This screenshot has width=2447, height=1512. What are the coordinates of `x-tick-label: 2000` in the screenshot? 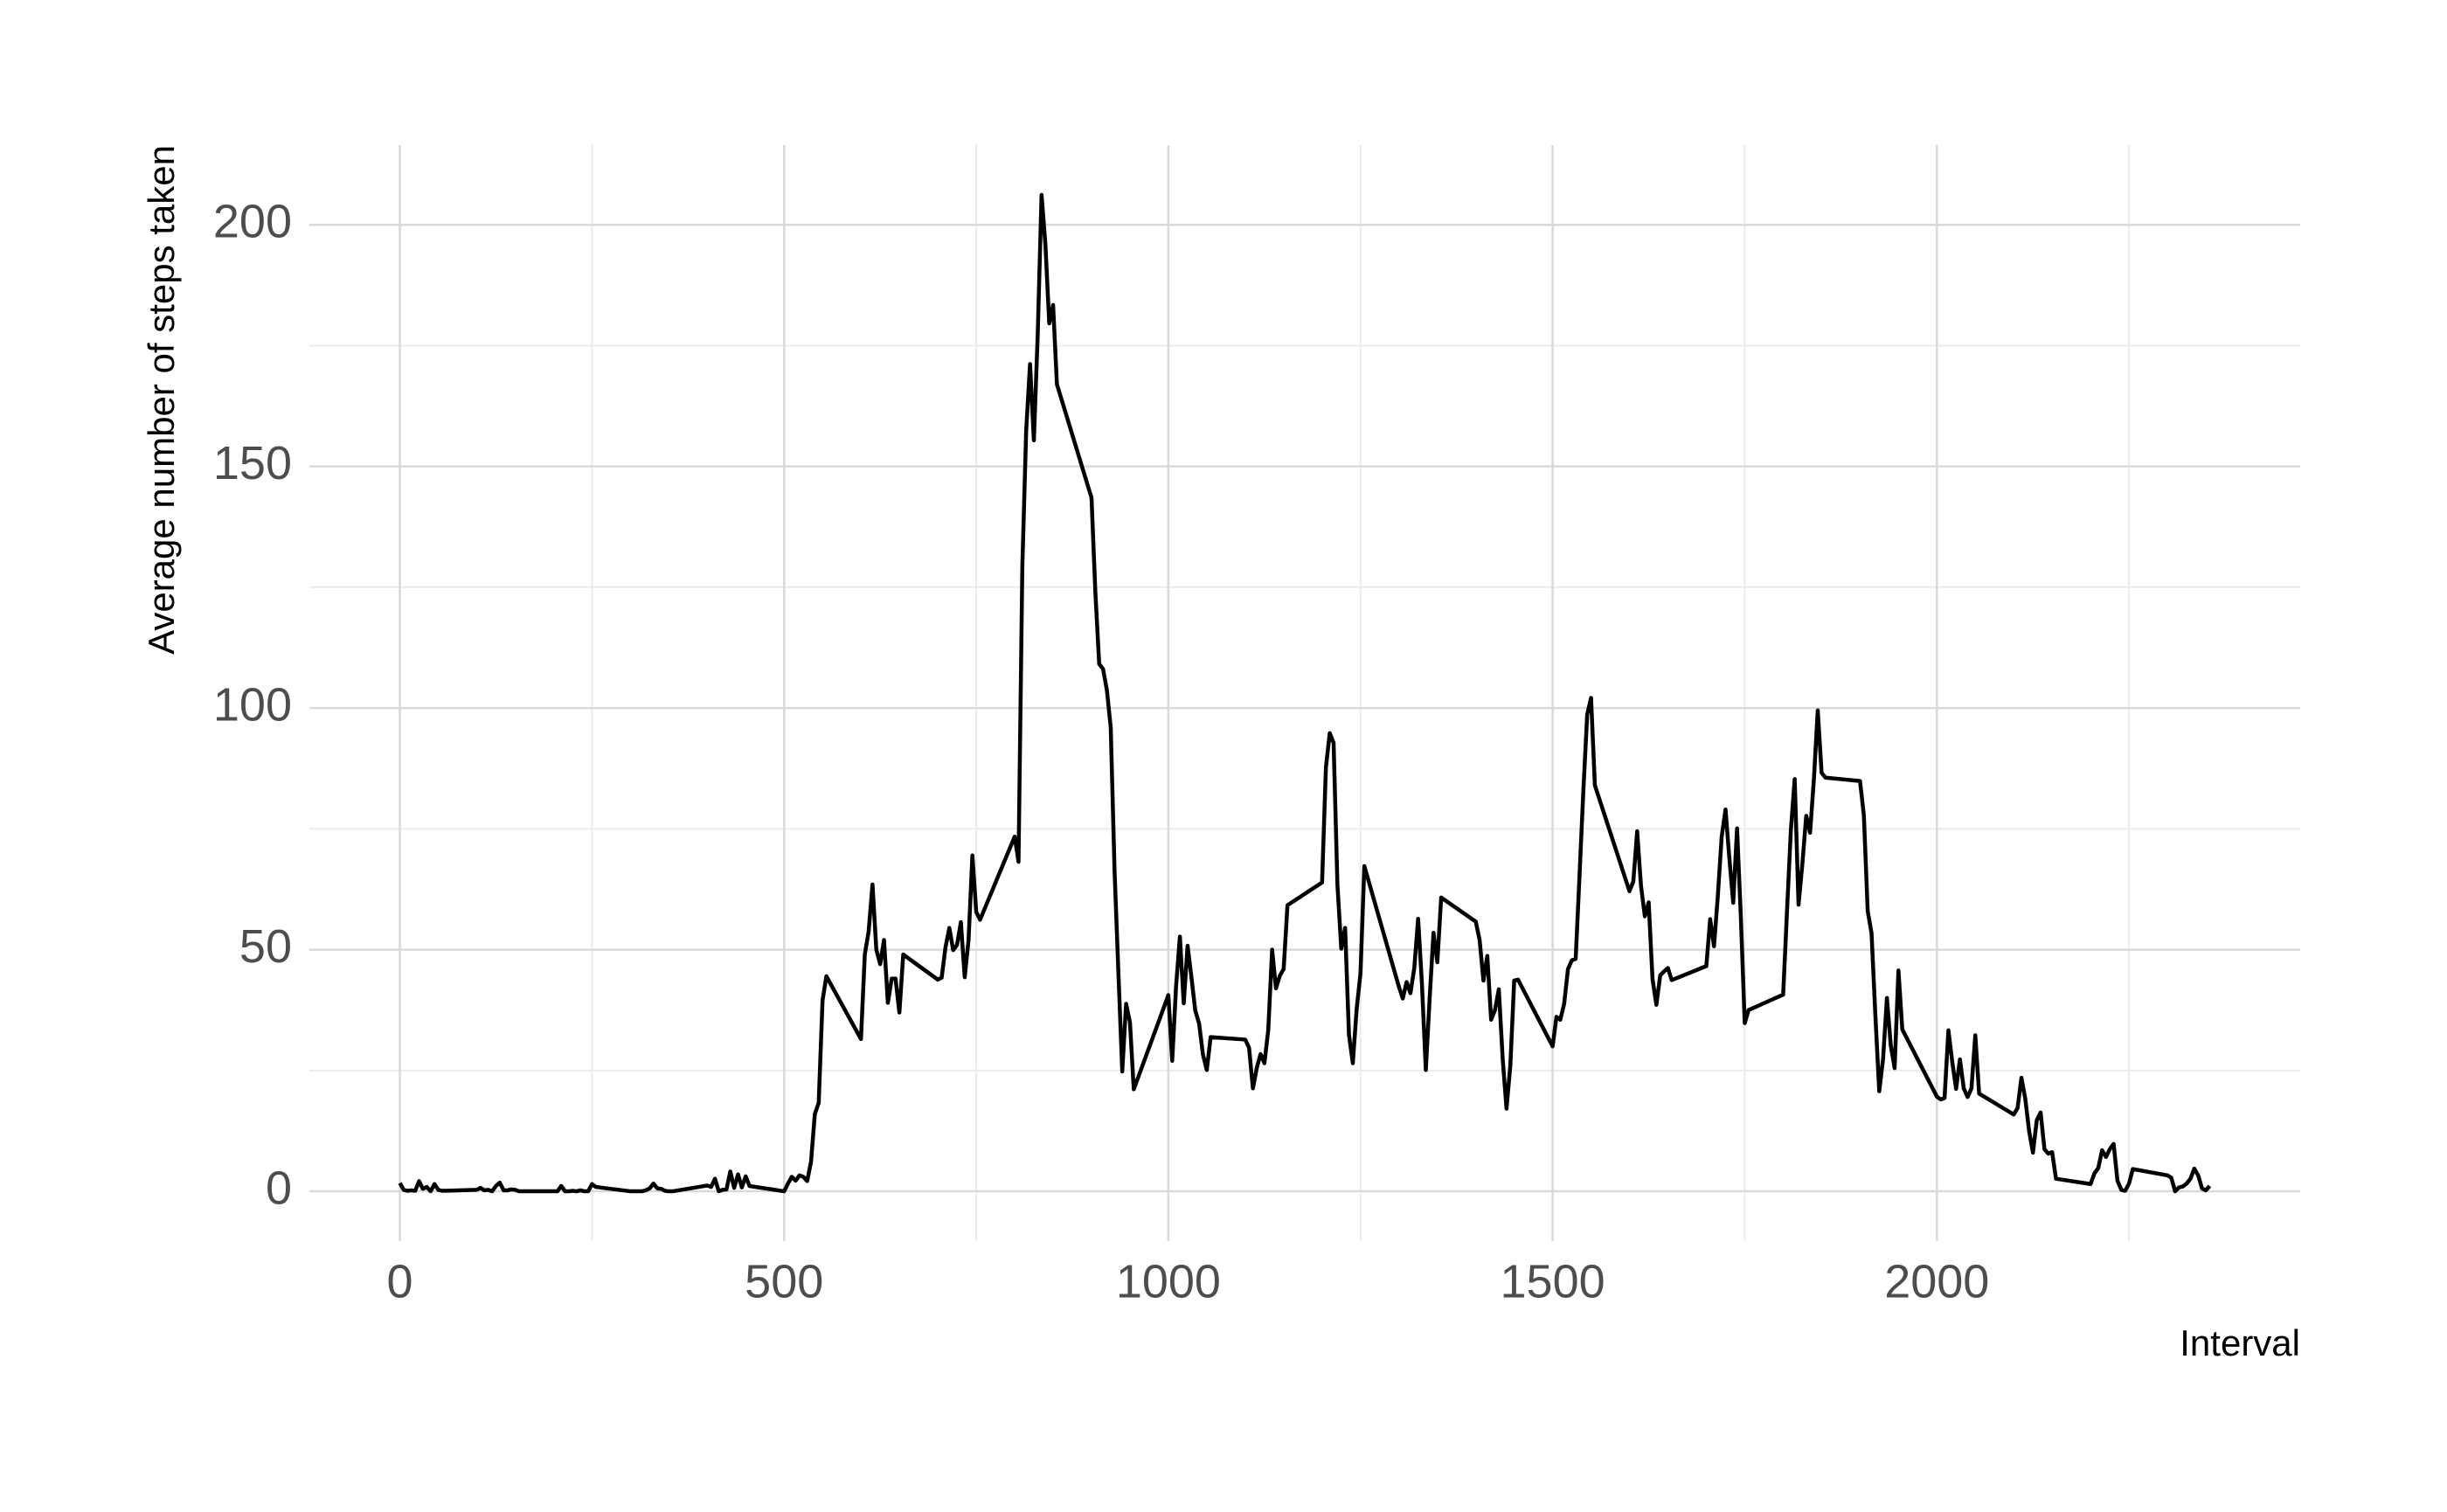 It's located at (1936, 1281).